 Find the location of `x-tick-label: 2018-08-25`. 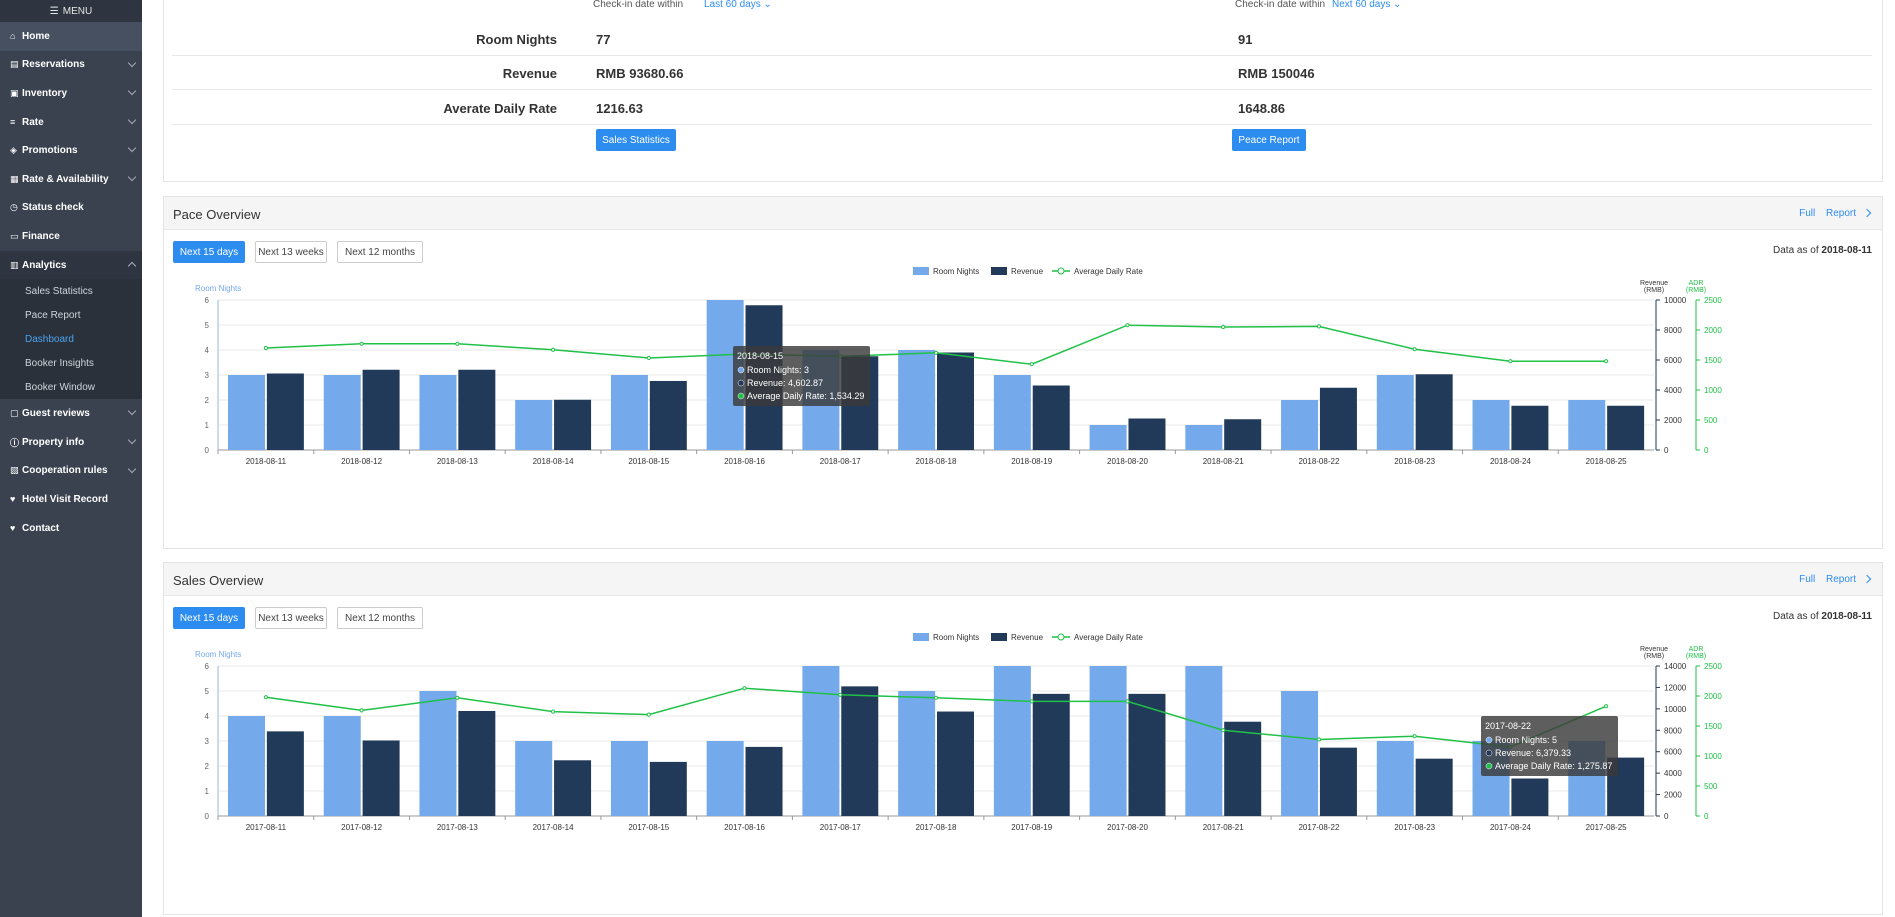

x-tick-label: 2018-08-25 is located at coordinates (1606, 461).